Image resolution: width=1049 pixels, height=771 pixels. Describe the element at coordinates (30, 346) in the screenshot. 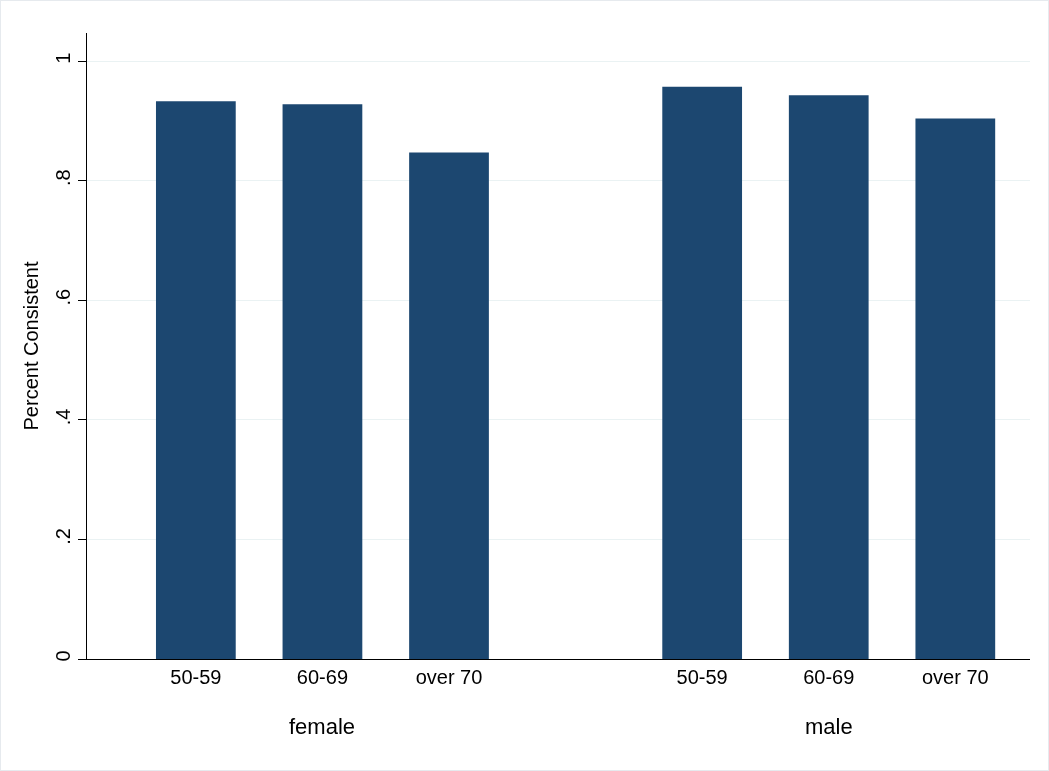

I see `y-axis-title: Percent Consistent` at that location.